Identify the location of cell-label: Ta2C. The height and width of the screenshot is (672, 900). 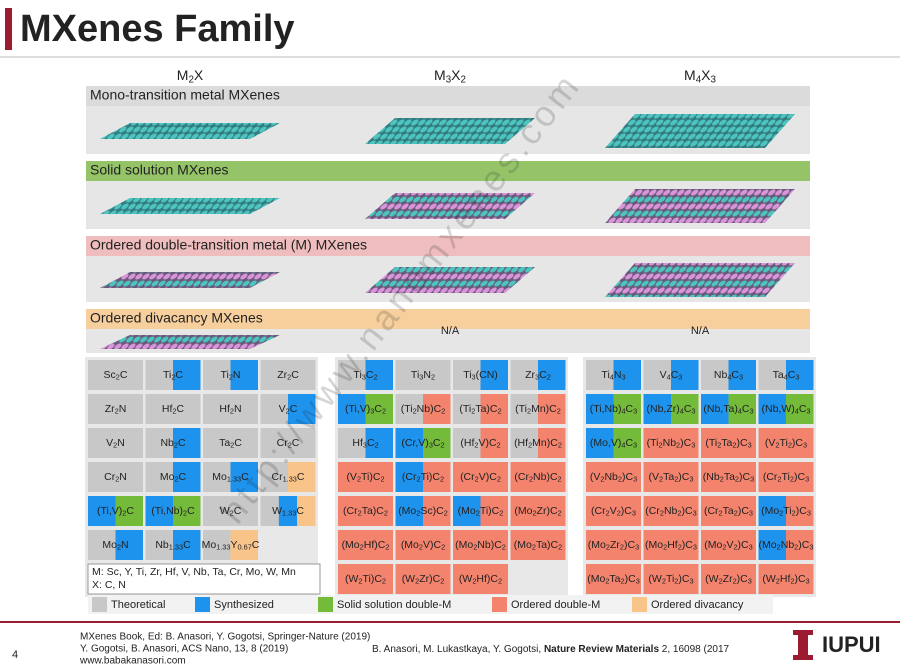
(230, 443).